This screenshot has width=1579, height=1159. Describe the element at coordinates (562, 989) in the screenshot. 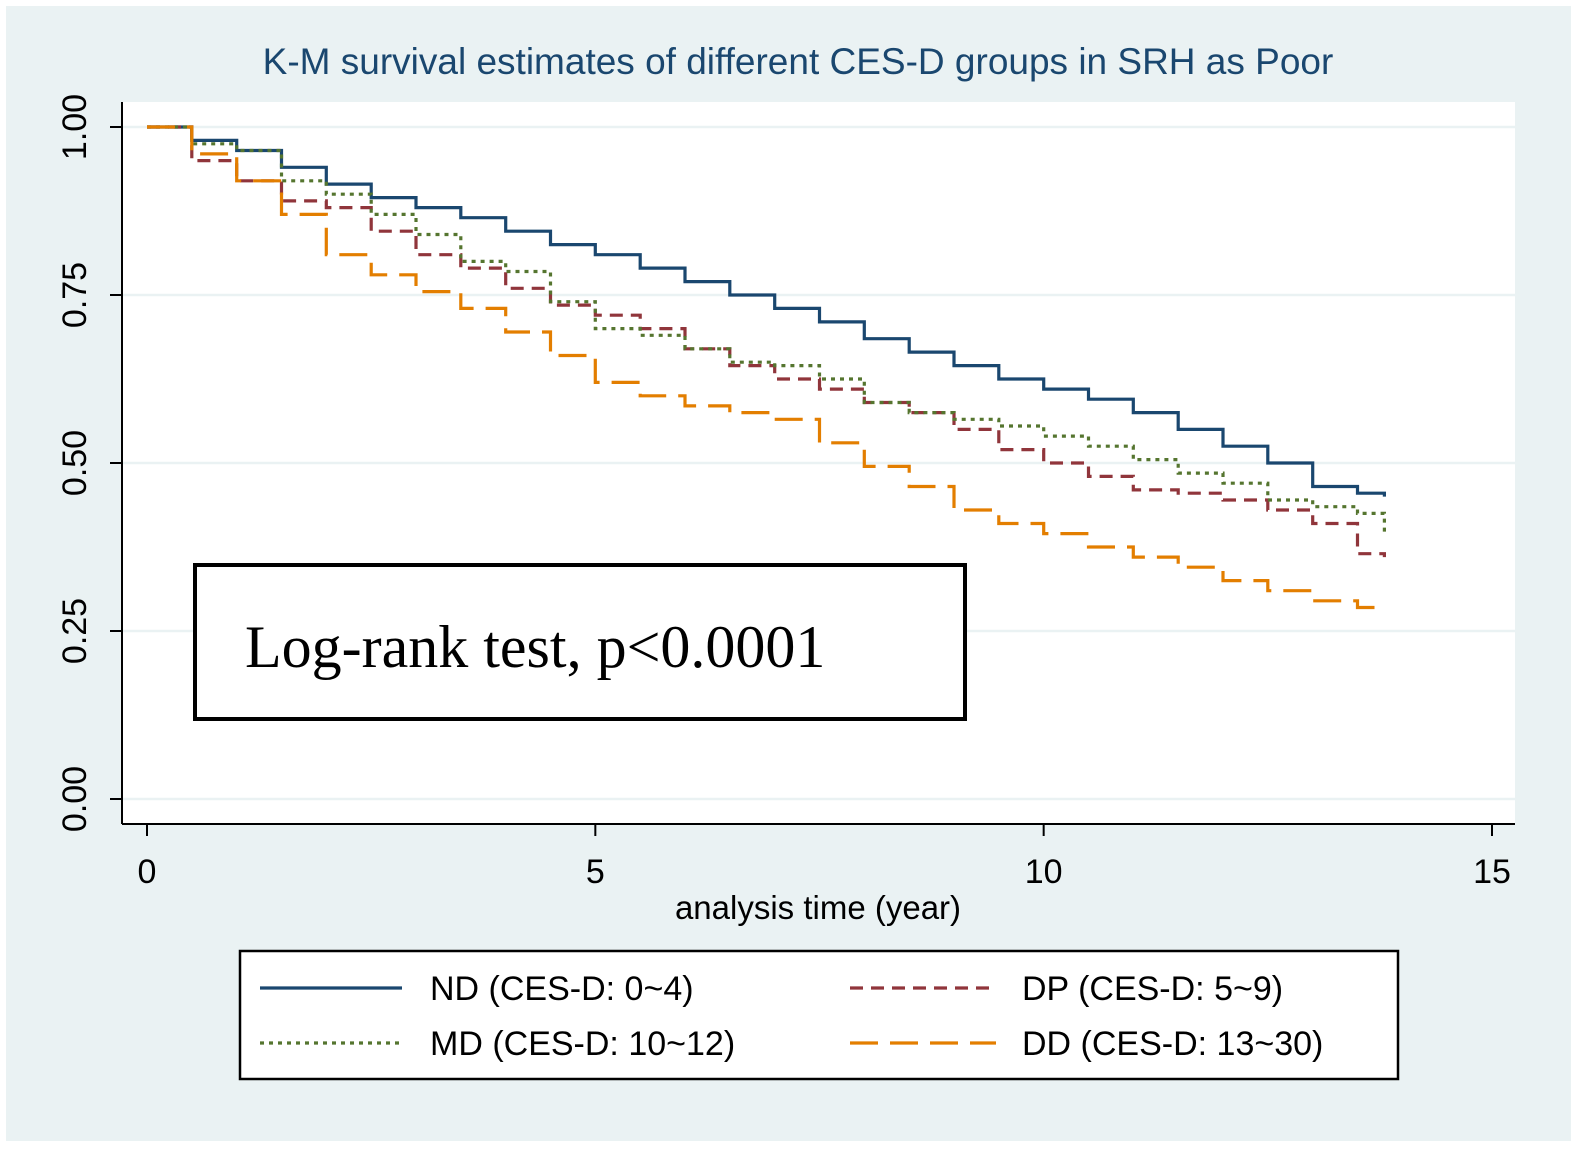

I see `legend-label-nd: ND (CES-D: 0~4)` at that location.